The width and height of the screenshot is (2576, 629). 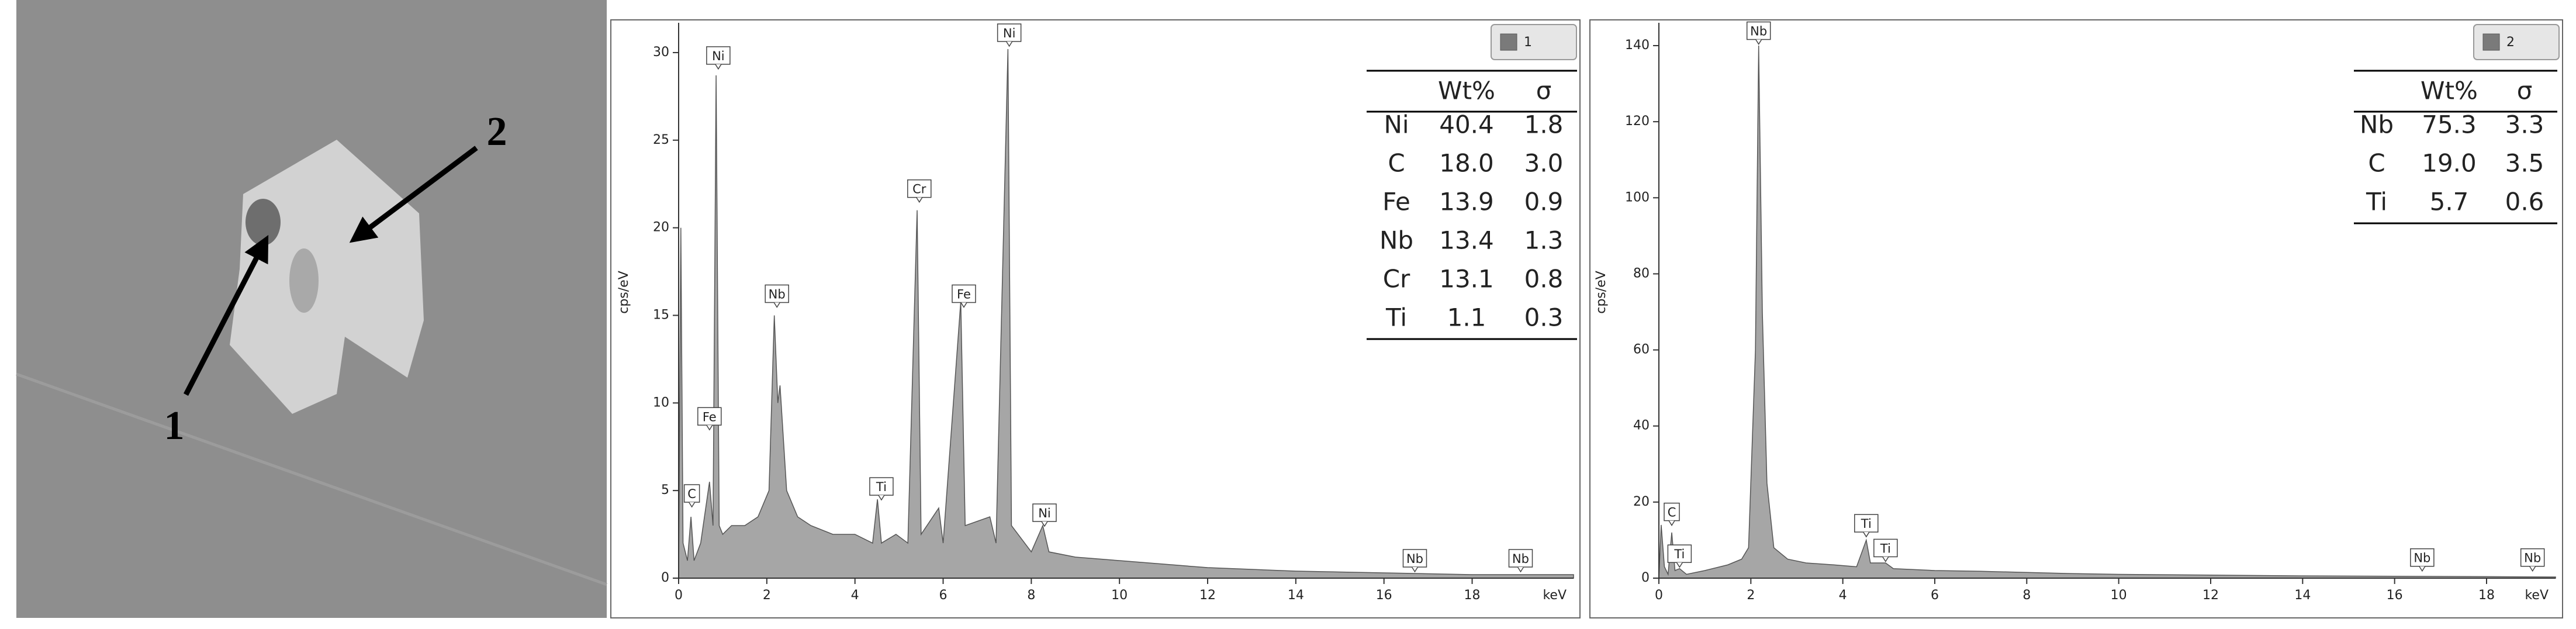 What do you see at coordinates (1466, 124) in the screenshot?
I see `table-cell: 40.4` at bounding box center [1466, 124].